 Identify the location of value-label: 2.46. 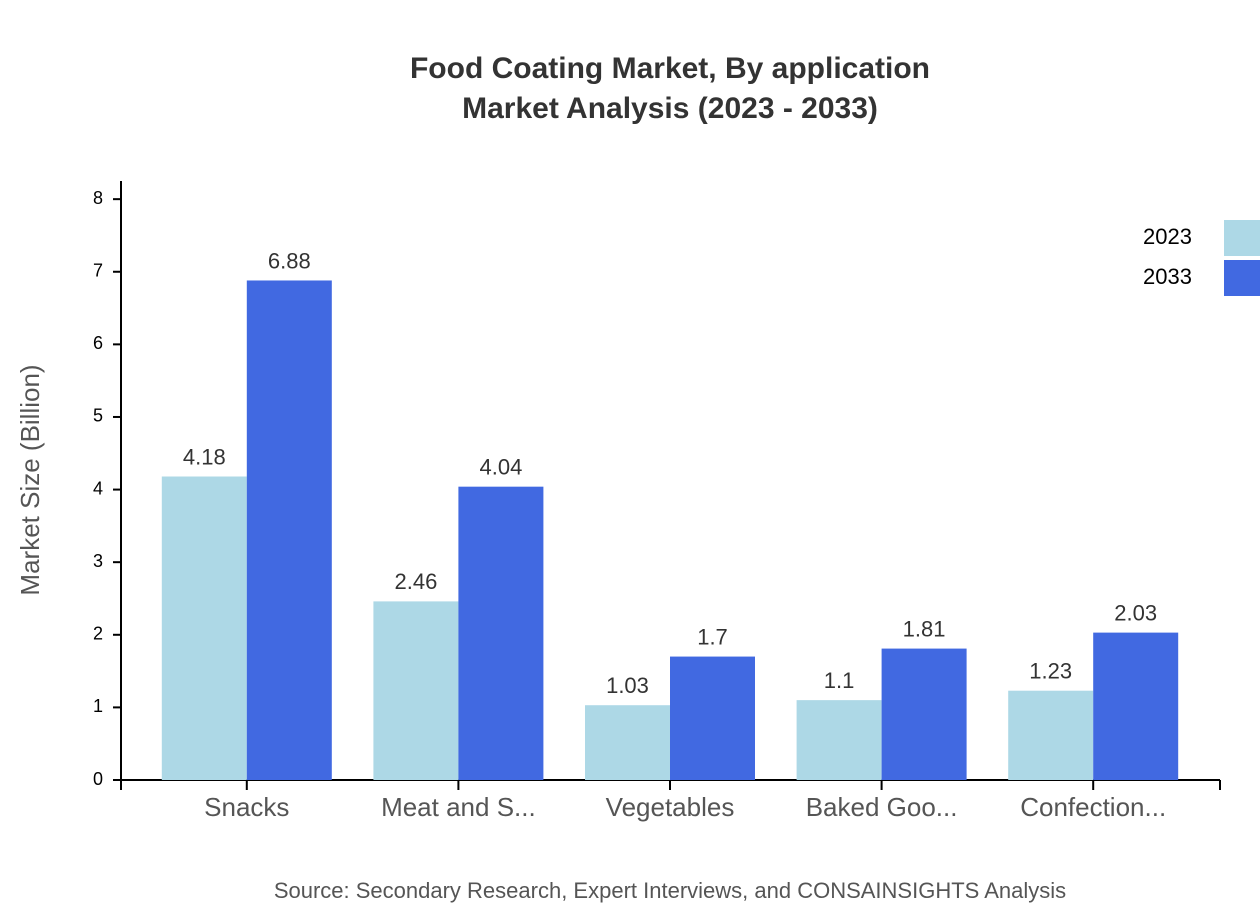
(415, 581).